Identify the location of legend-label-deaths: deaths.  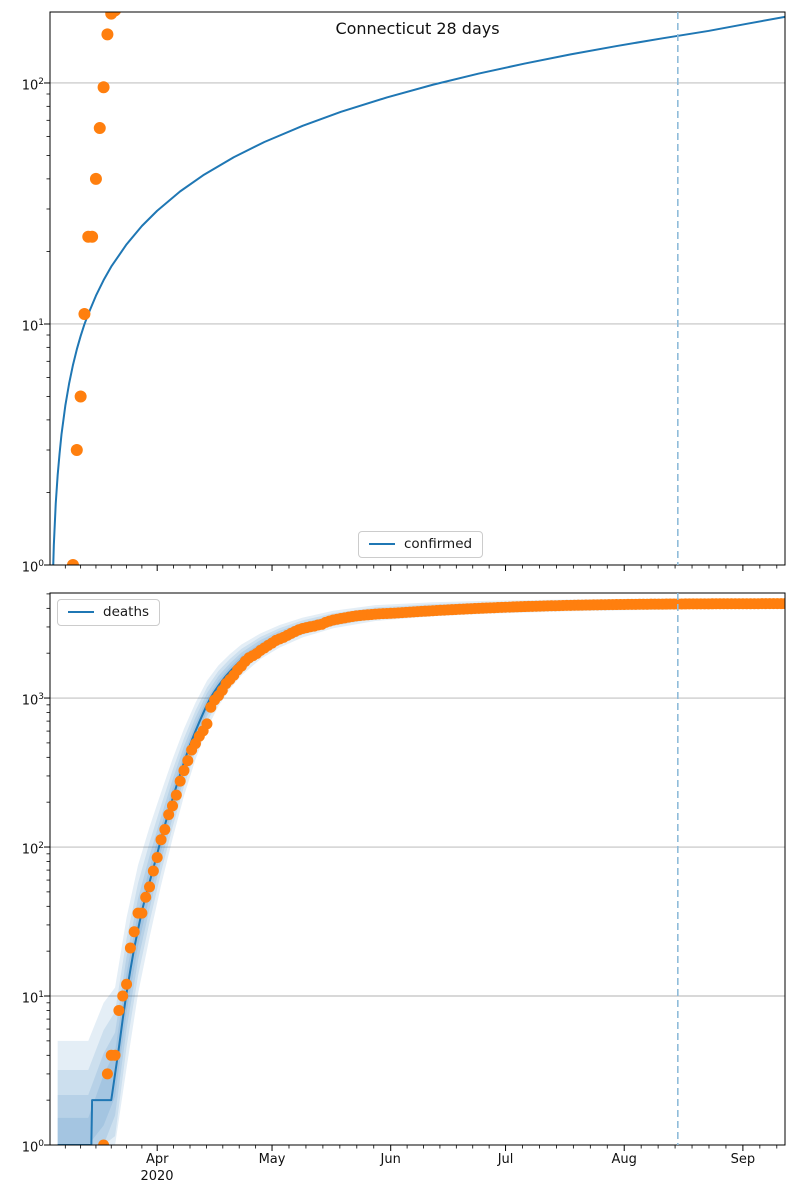
(126, 612).